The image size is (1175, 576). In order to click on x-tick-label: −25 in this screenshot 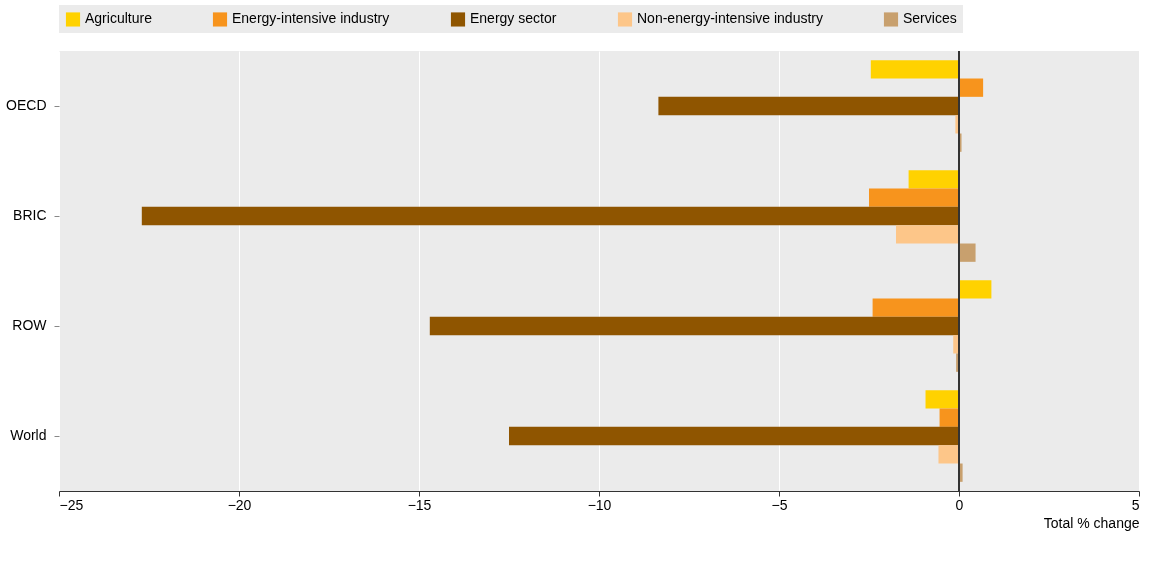, I will do `click(71, 504)`.